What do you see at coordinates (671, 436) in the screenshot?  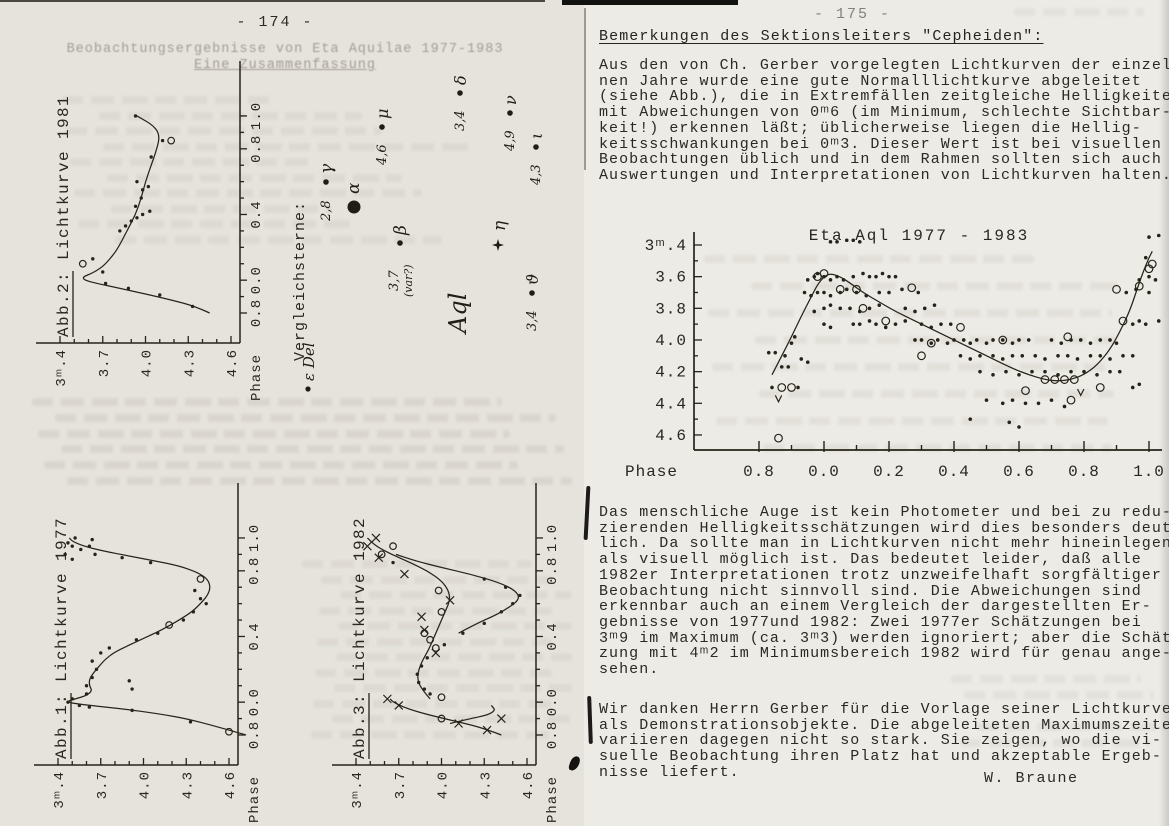 I see `y-axis-tick-label: 4.6` at bounding box center [671, 436].